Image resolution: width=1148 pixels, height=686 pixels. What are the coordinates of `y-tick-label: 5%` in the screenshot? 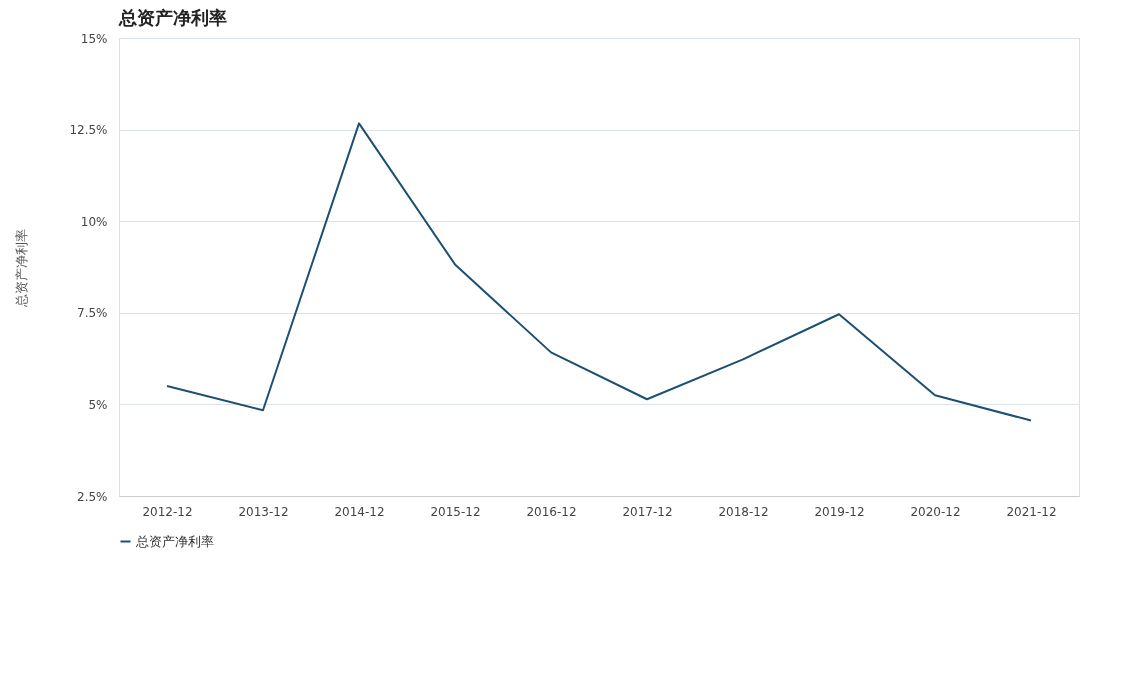 It's located at (98, 404).